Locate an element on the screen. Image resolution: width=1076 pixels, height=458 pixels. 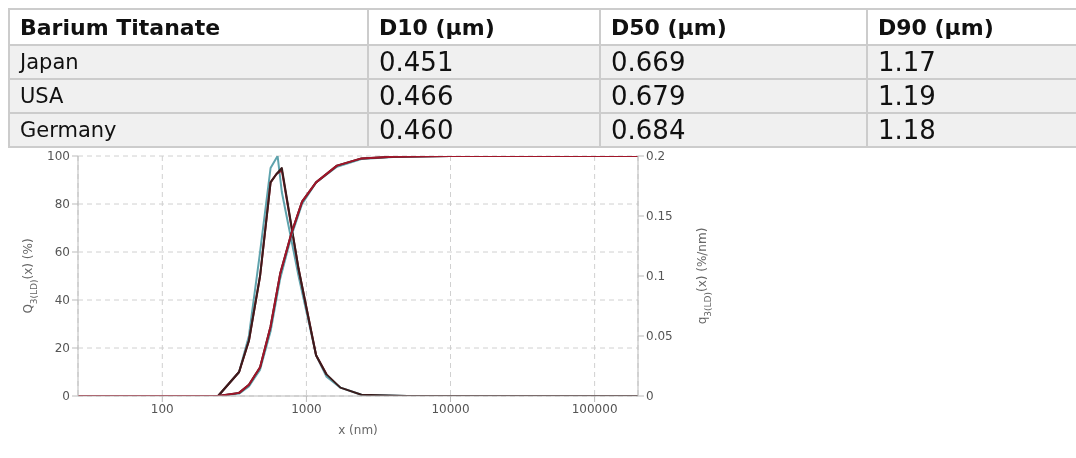
text: 0.466 is located at coordinates (484, 96).